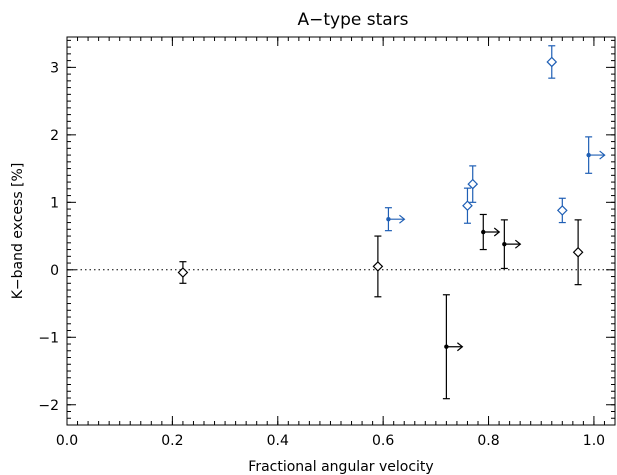 The image size is (617, 475). What do you see at coordinates (54, 271) in the screenshot?
I see `y-tick-label: 0` at bounding box center [54, 271].